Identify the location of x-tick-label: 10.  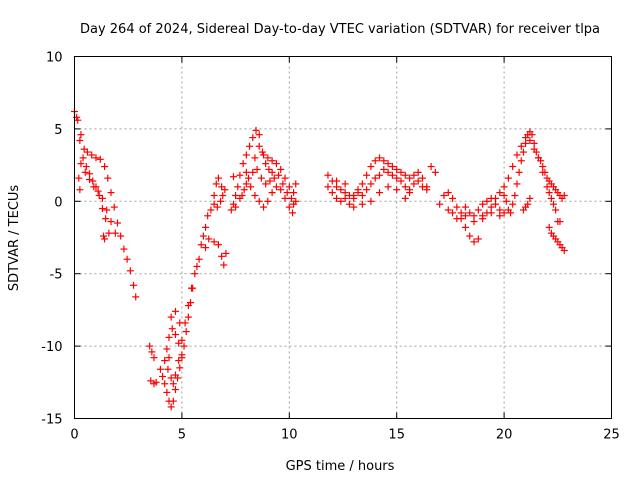
(289, 435).